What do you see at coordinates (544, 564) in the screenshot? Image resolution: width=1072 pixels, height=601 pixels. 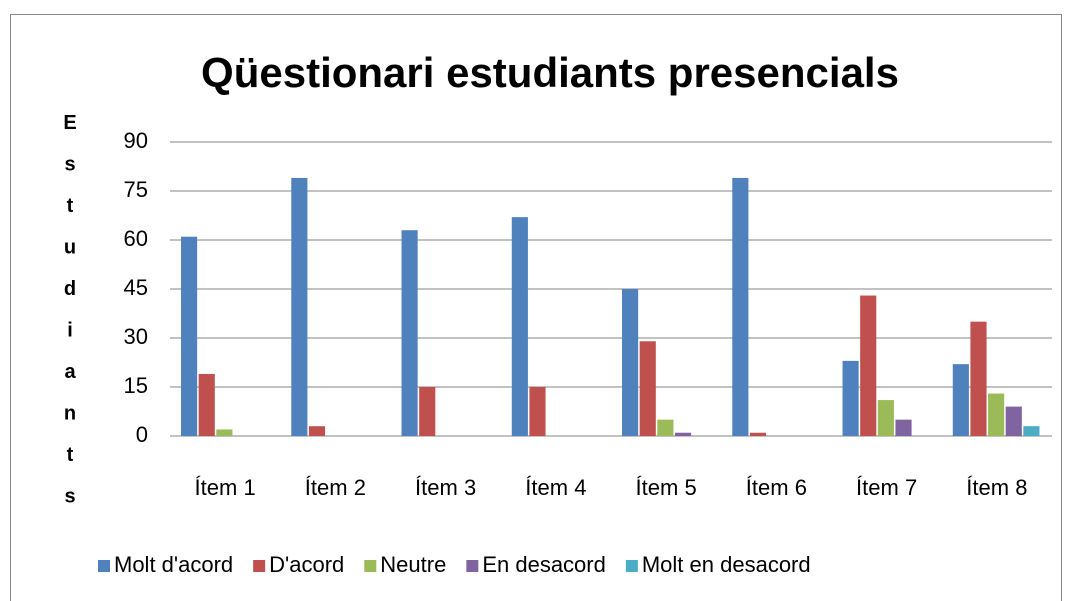 I see `legend-label: En desacord` at bounding box center [544, 564].